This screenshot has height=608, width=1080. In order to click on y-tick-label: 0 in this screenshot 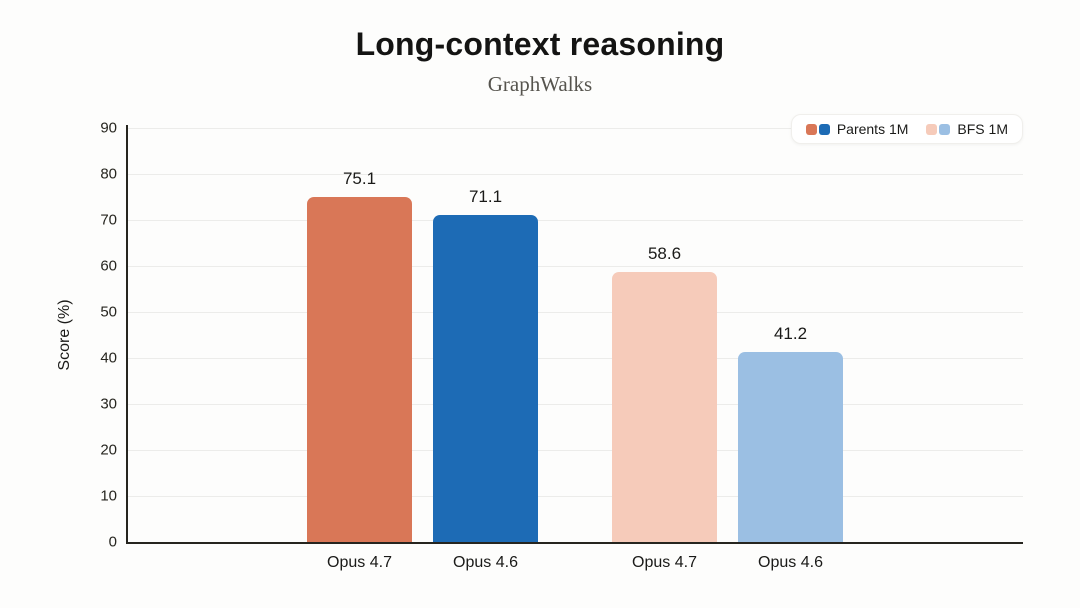, I will do `click(112, 542)`.